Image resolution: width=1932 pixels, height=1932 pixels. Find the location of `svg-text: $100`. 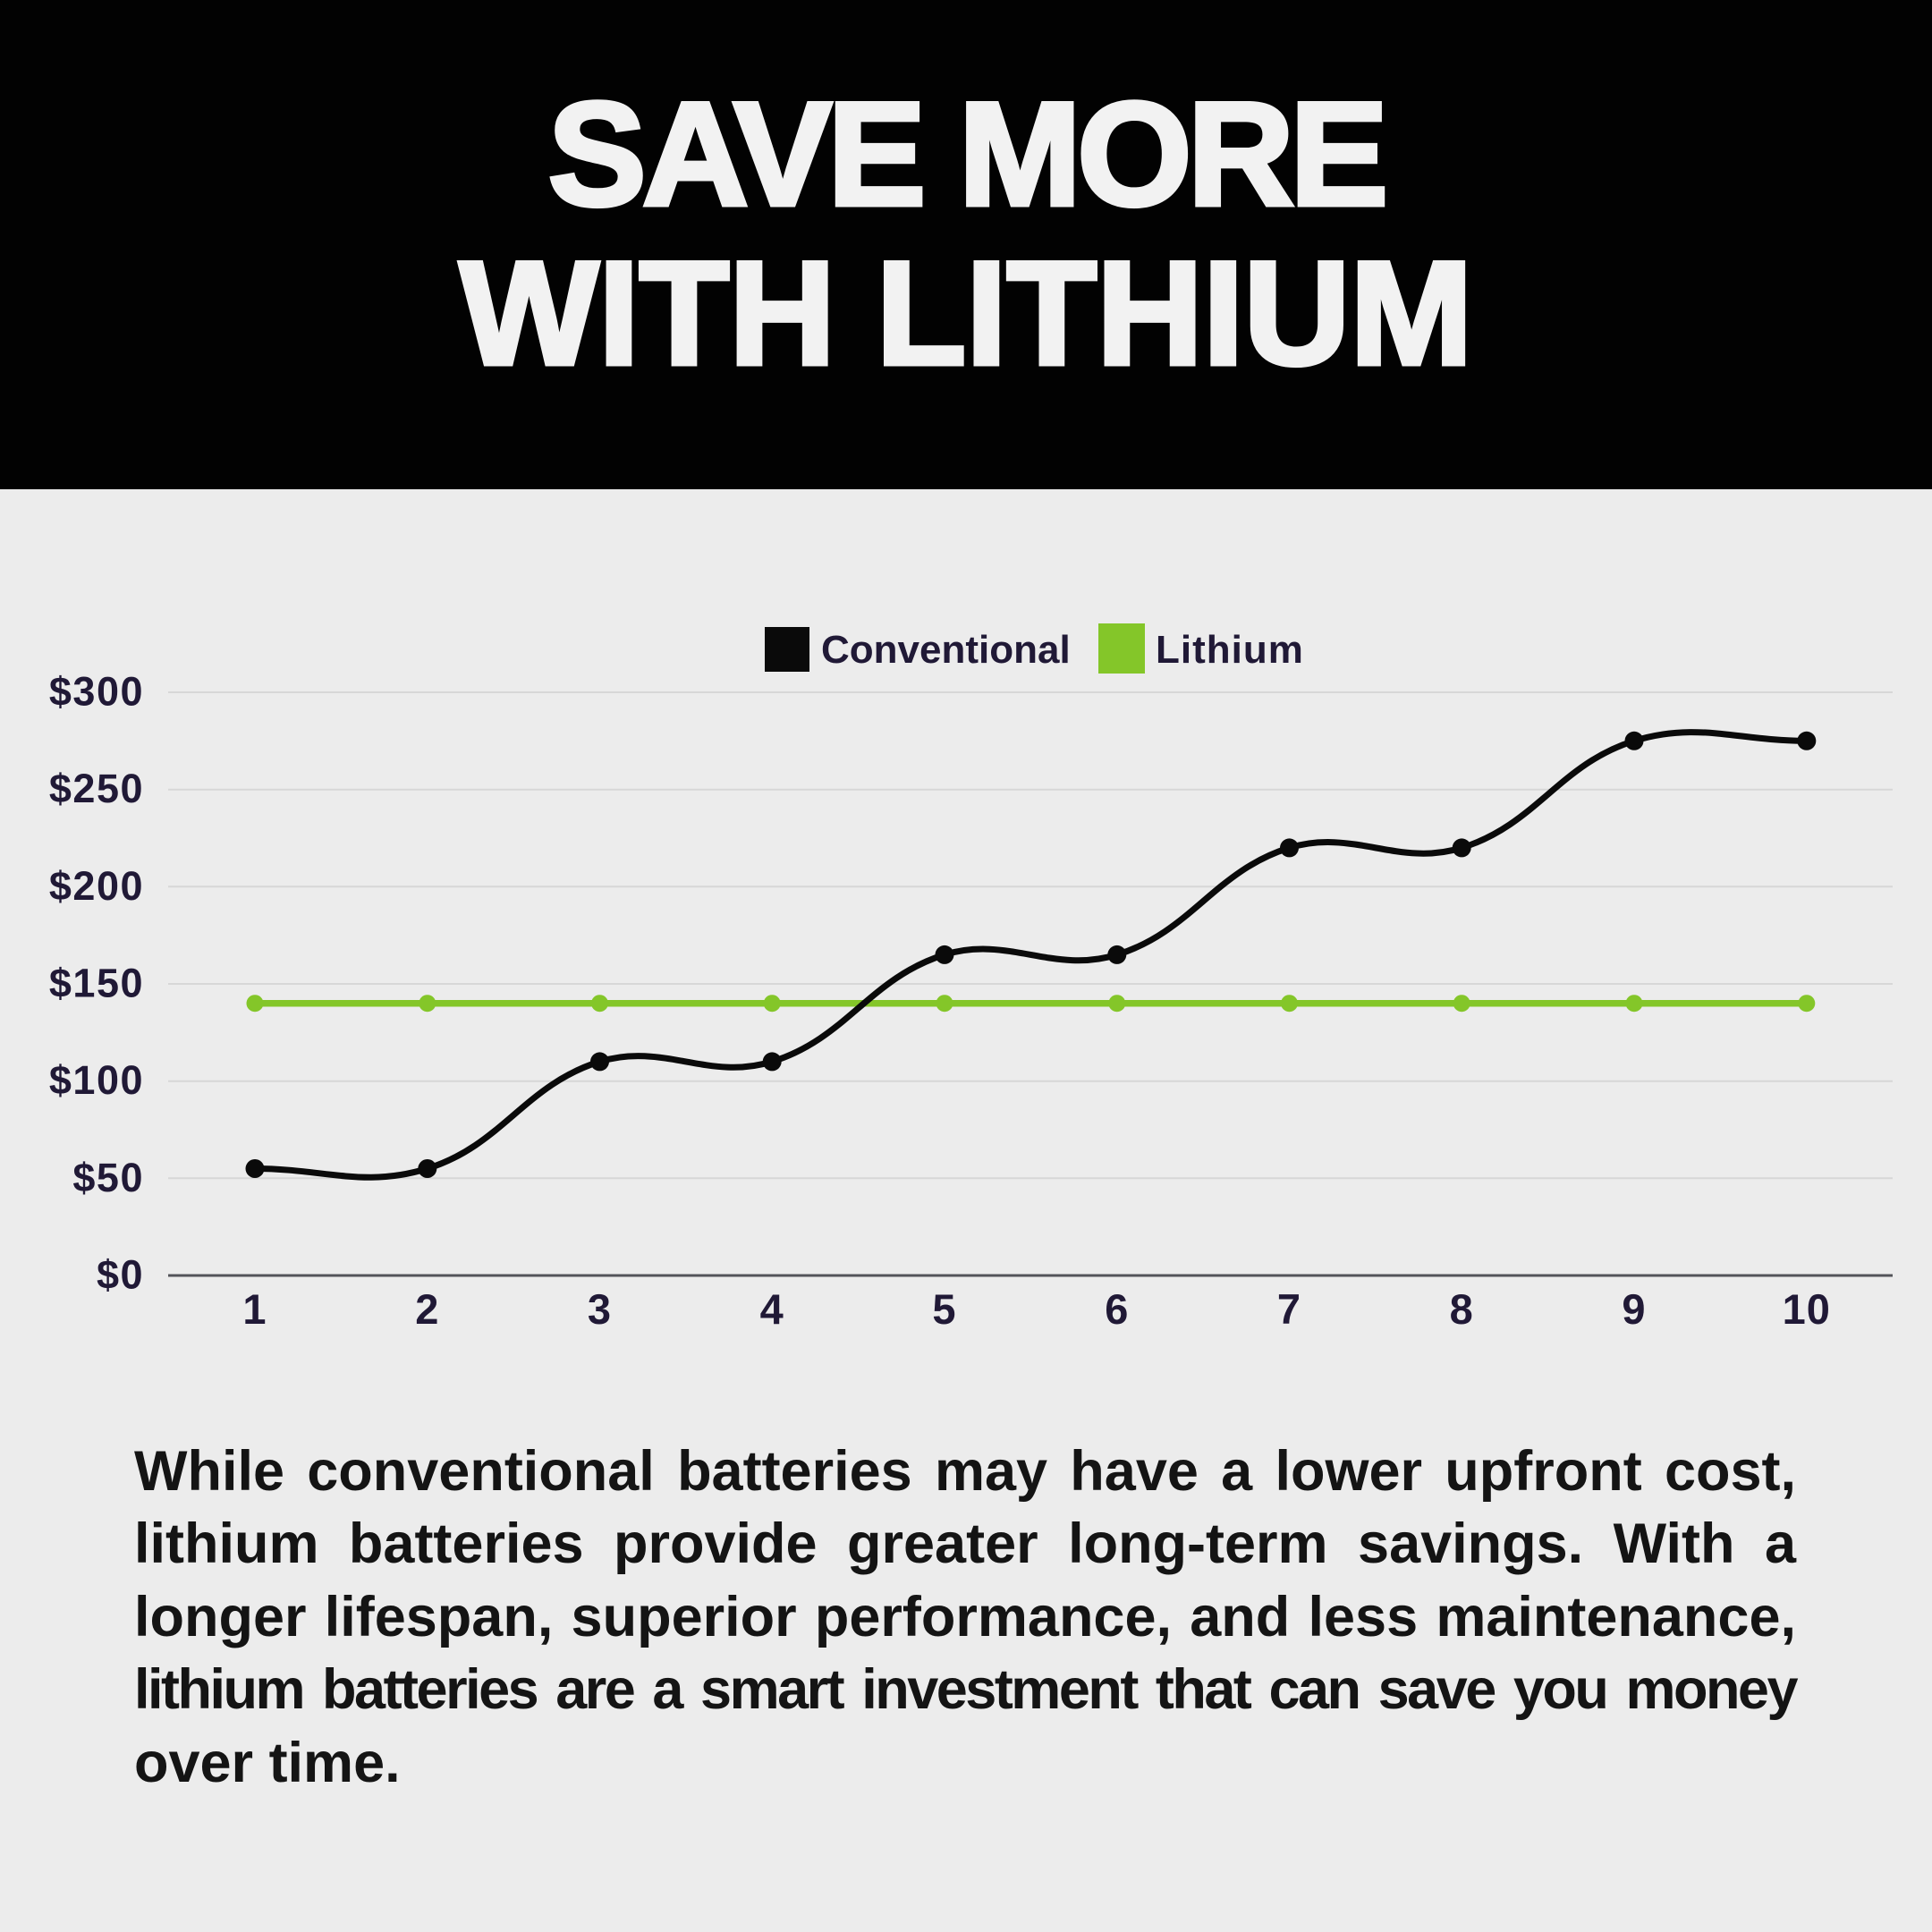

svg-text: $100 is located at coordinates (96, 1080).